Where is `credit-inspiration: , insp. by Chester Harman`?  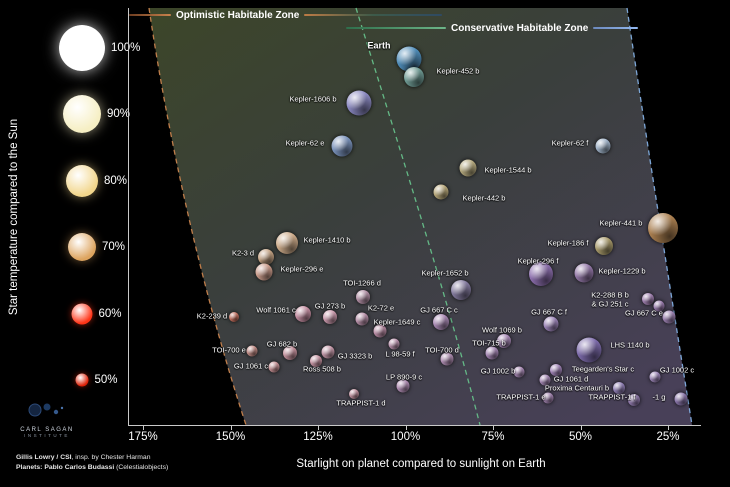
credit-inspiration: , insp. by Chester Harman is located at coordinates (111, 457).